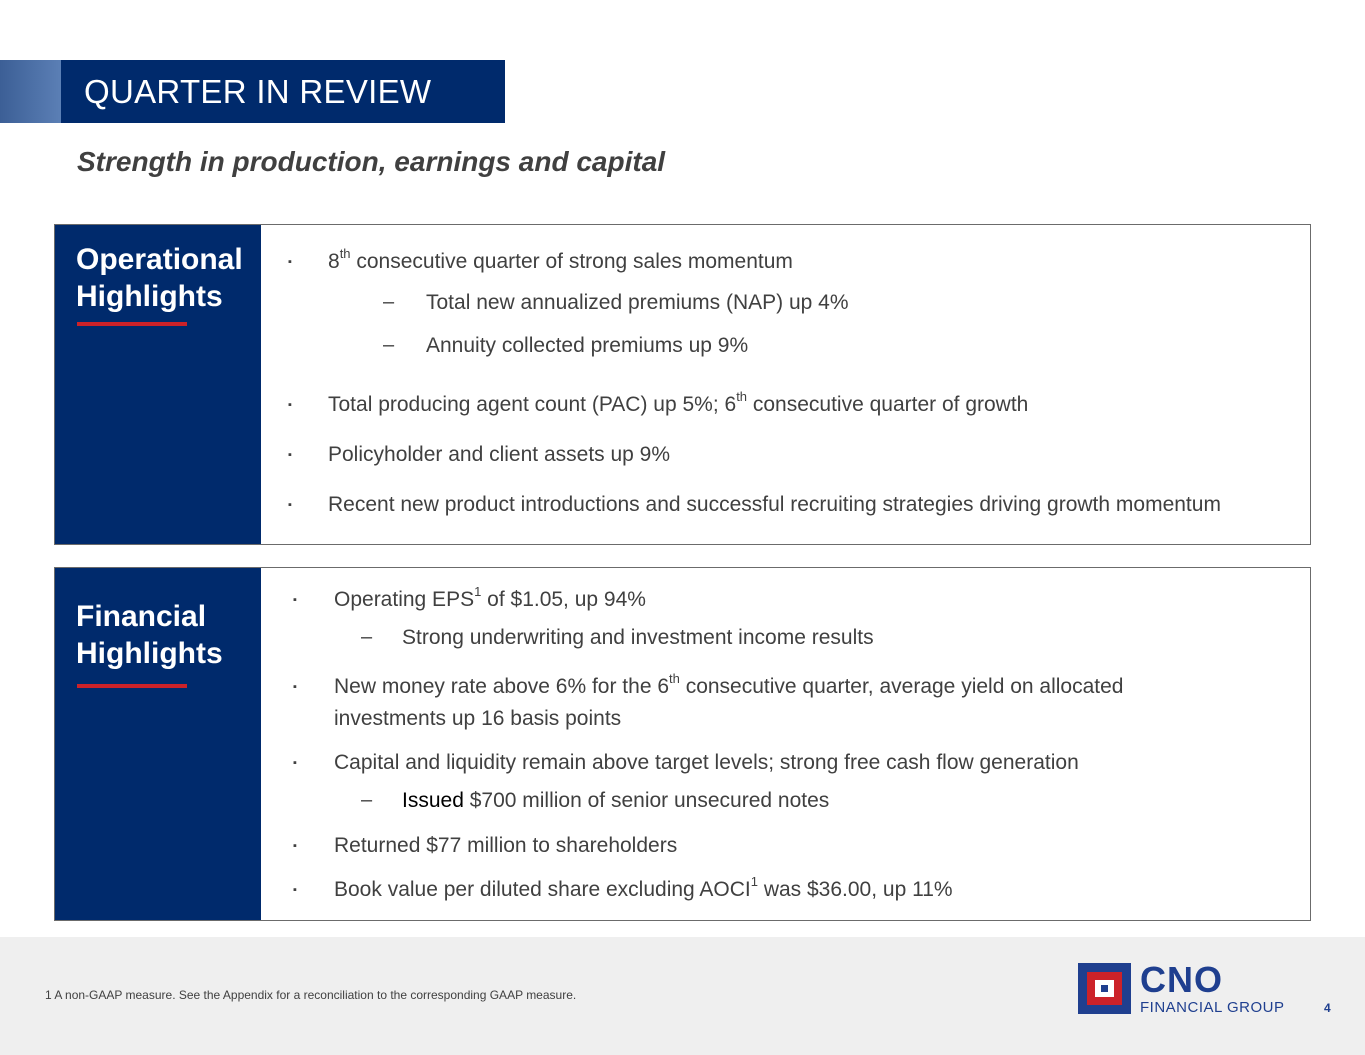 This screenshot has width=1365, height=1055. Describe the element at coordinates (587, 345) in the screenshot. I see `list-subitem: Annuity collected premiums up 9%` at that location.